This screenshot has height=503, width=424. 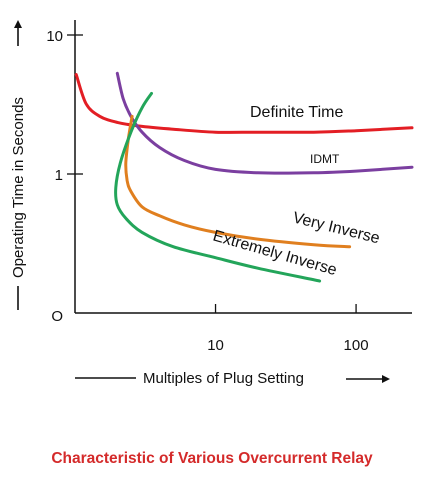 I want to click on y-axis-label: Operating Time in Seconds, so click(x=18, y=187).